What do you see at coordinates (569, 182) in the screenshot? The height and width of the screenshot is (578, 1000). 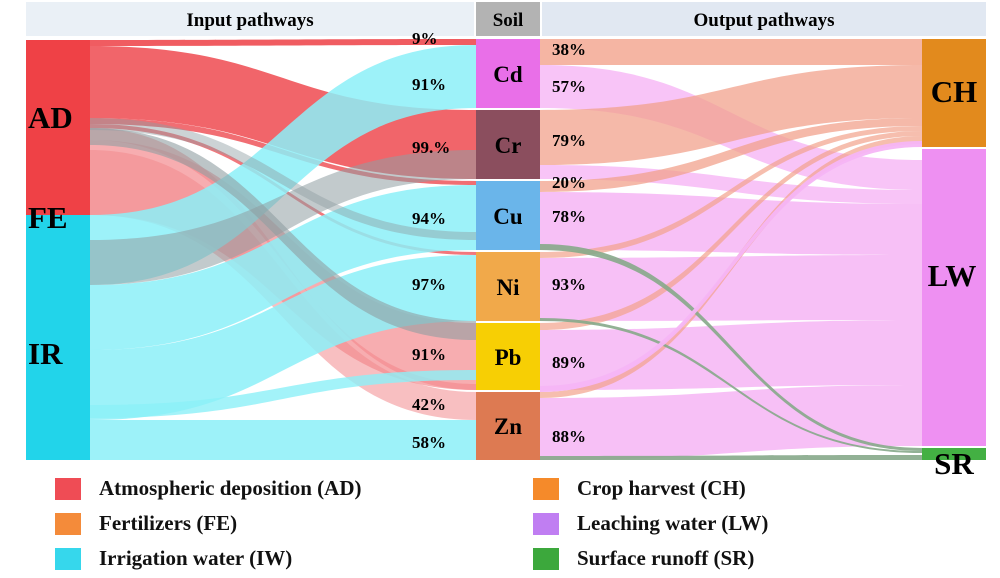 I see `output-percent-label: 20%` at bounding box center [569, 182].